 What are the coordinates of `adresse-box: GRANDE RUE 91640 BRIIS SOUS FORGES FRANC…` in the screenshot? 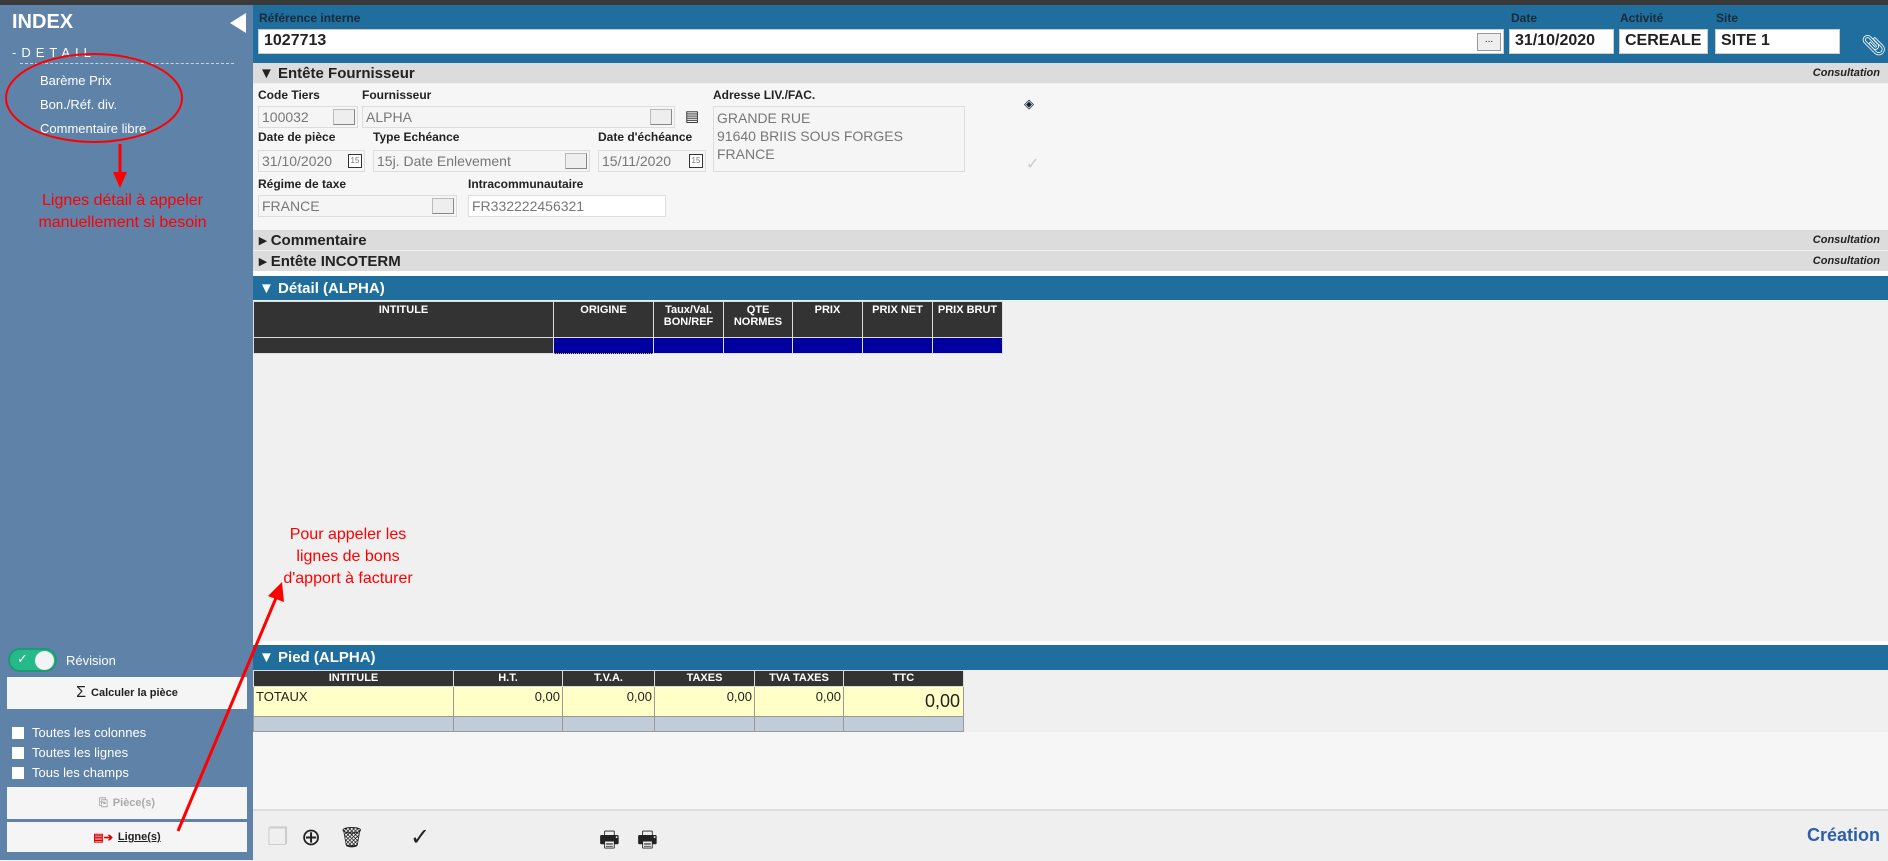 It's located at (839, 139).